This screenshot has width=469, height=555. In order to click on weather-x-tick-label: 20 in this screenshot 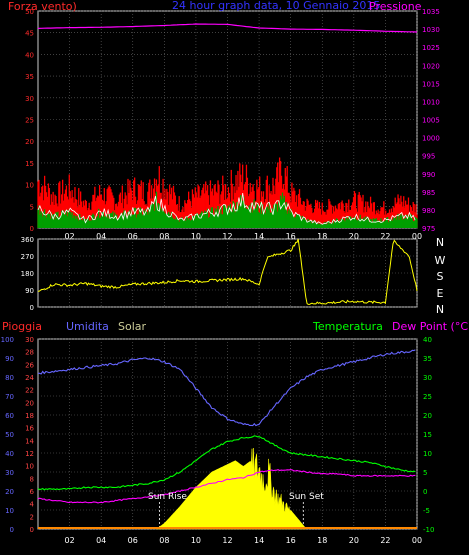, I will do `click(354, 540)`.